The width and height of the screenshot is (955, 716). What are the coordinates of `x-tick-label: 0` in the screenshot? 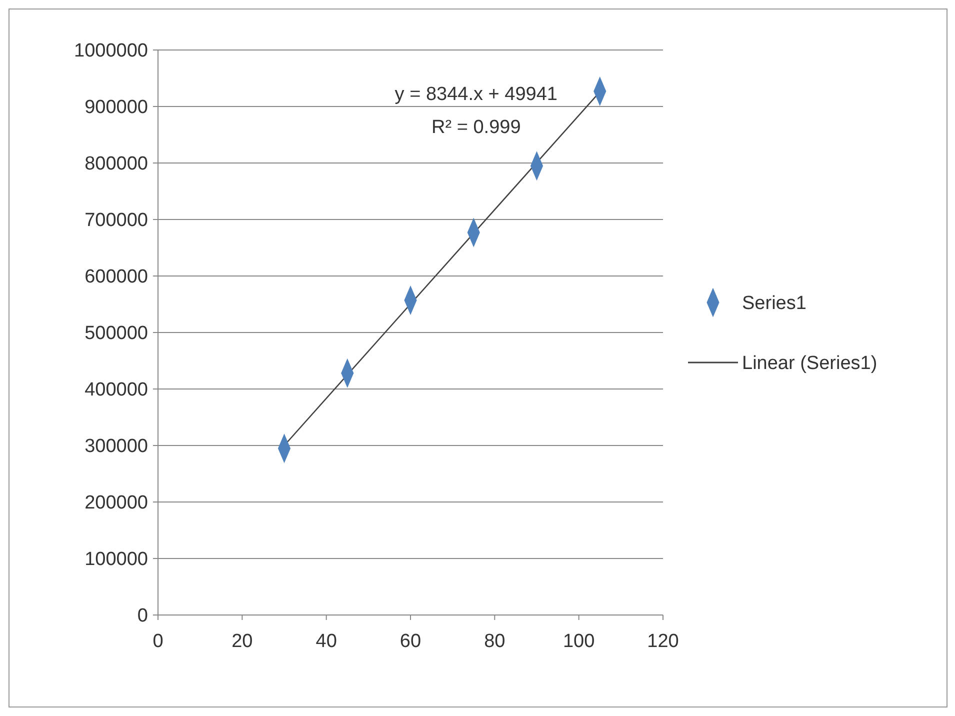 It's located at (158, 641).